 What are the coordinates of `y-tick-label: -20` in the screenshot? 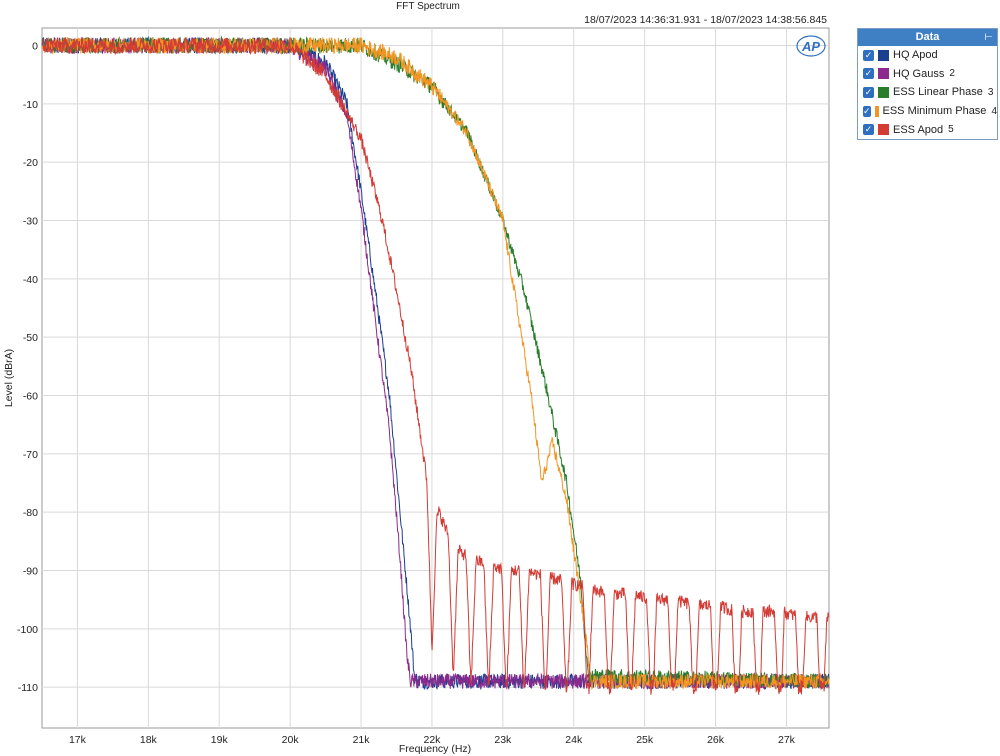 It's located at (30, 163).